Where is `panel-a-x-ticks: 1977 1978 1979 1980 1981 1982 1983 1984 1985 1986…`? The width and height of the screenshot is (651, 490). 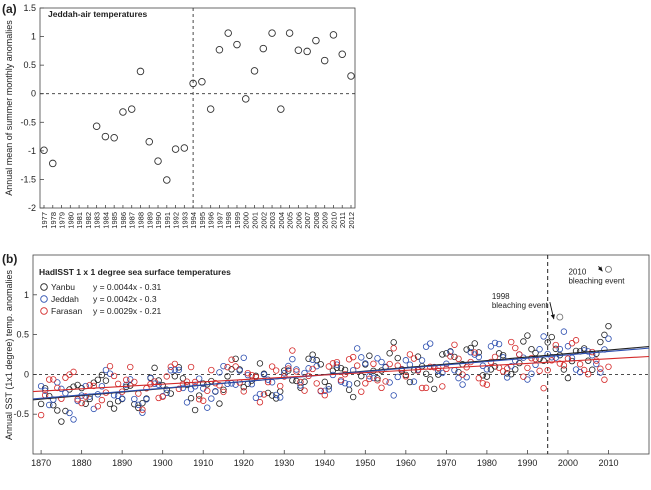 panel-a-x-ticks: 1977 1978 1979 1980 1981 1982 1983 1984 1985 1986… is located at coordinates (198, 217).